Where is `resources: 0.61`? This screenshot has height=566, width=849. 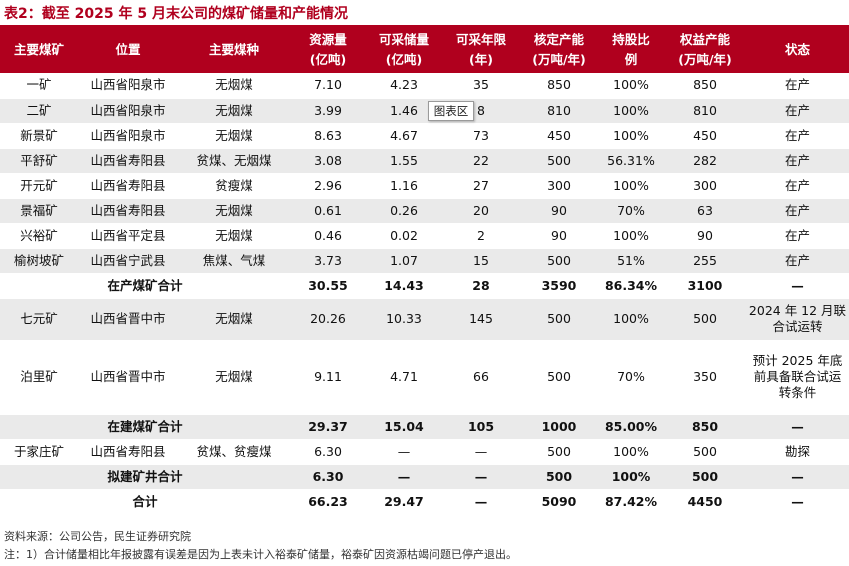 resources: 0.61 is located at coordinates (328, 211).